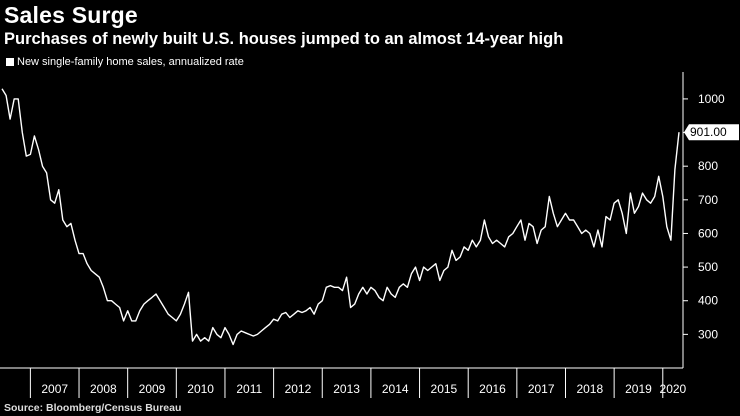 The width and height of the screenshot is (740, 416). Describe the element at coordinates (103, 389) in the screenshot. I see `x-tick-label: 2008` at that location.